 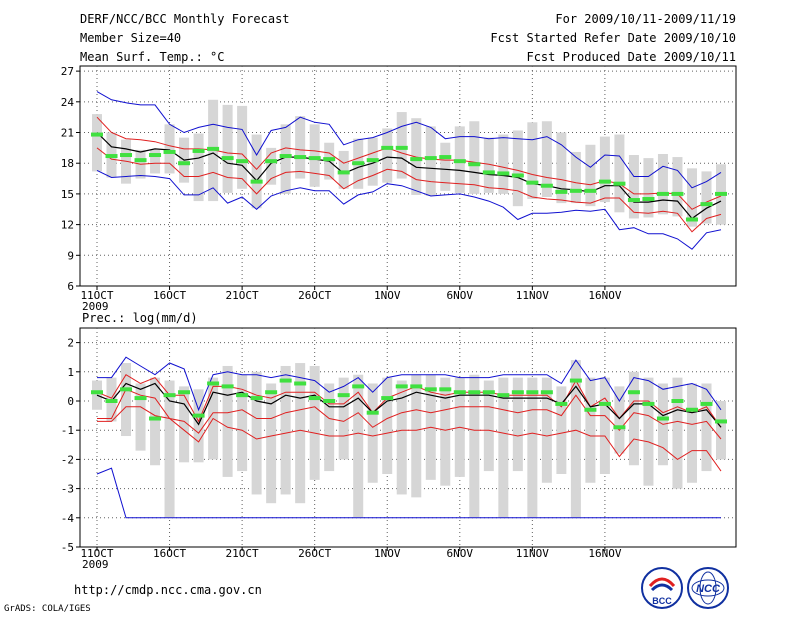 I want to click on y-tick-label: 6, so click(x=70, y=286).